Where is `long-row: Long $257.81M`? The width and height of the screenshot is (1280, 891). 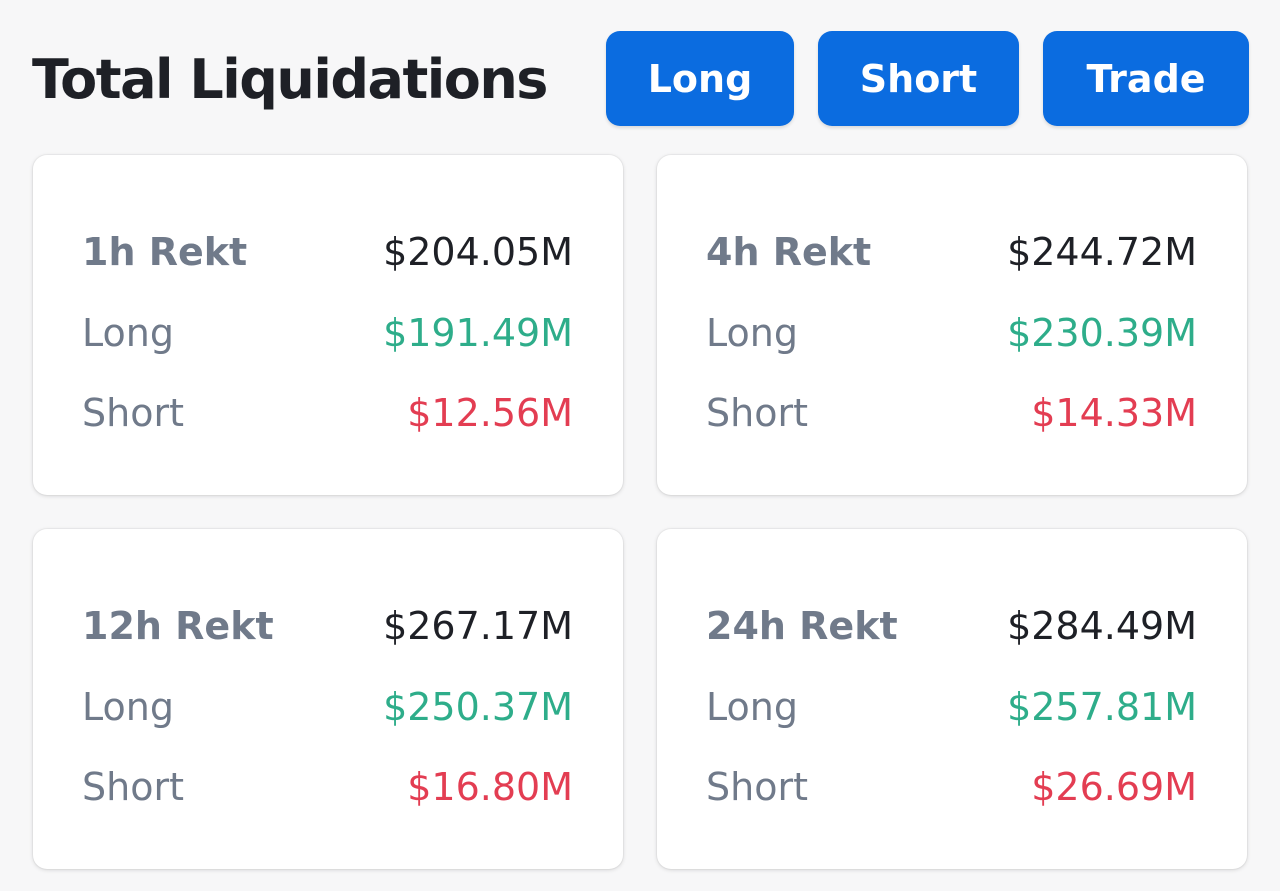
long-row: Long $257.81M is located at coordinates (951, 707).